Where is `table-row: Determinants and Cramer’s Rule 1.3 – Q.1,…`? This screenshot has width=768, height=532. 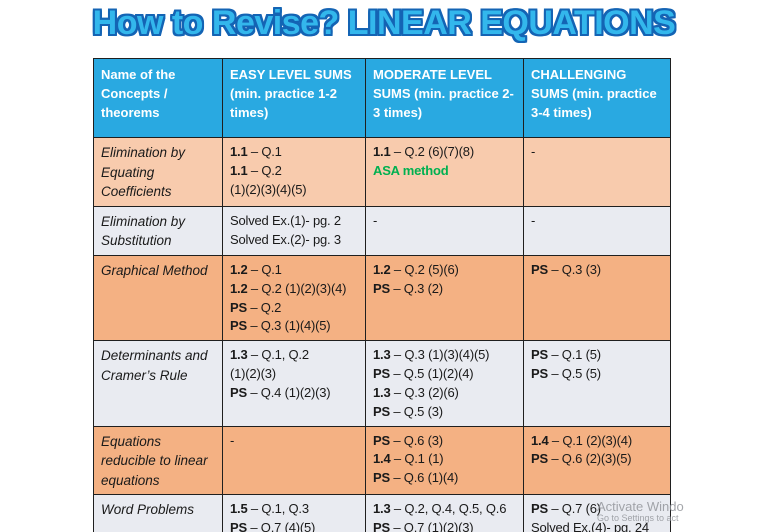
table-row: Determinants and Cramer’s Rule 1.3 – Q.1,… is located at coordinates (382, 383).